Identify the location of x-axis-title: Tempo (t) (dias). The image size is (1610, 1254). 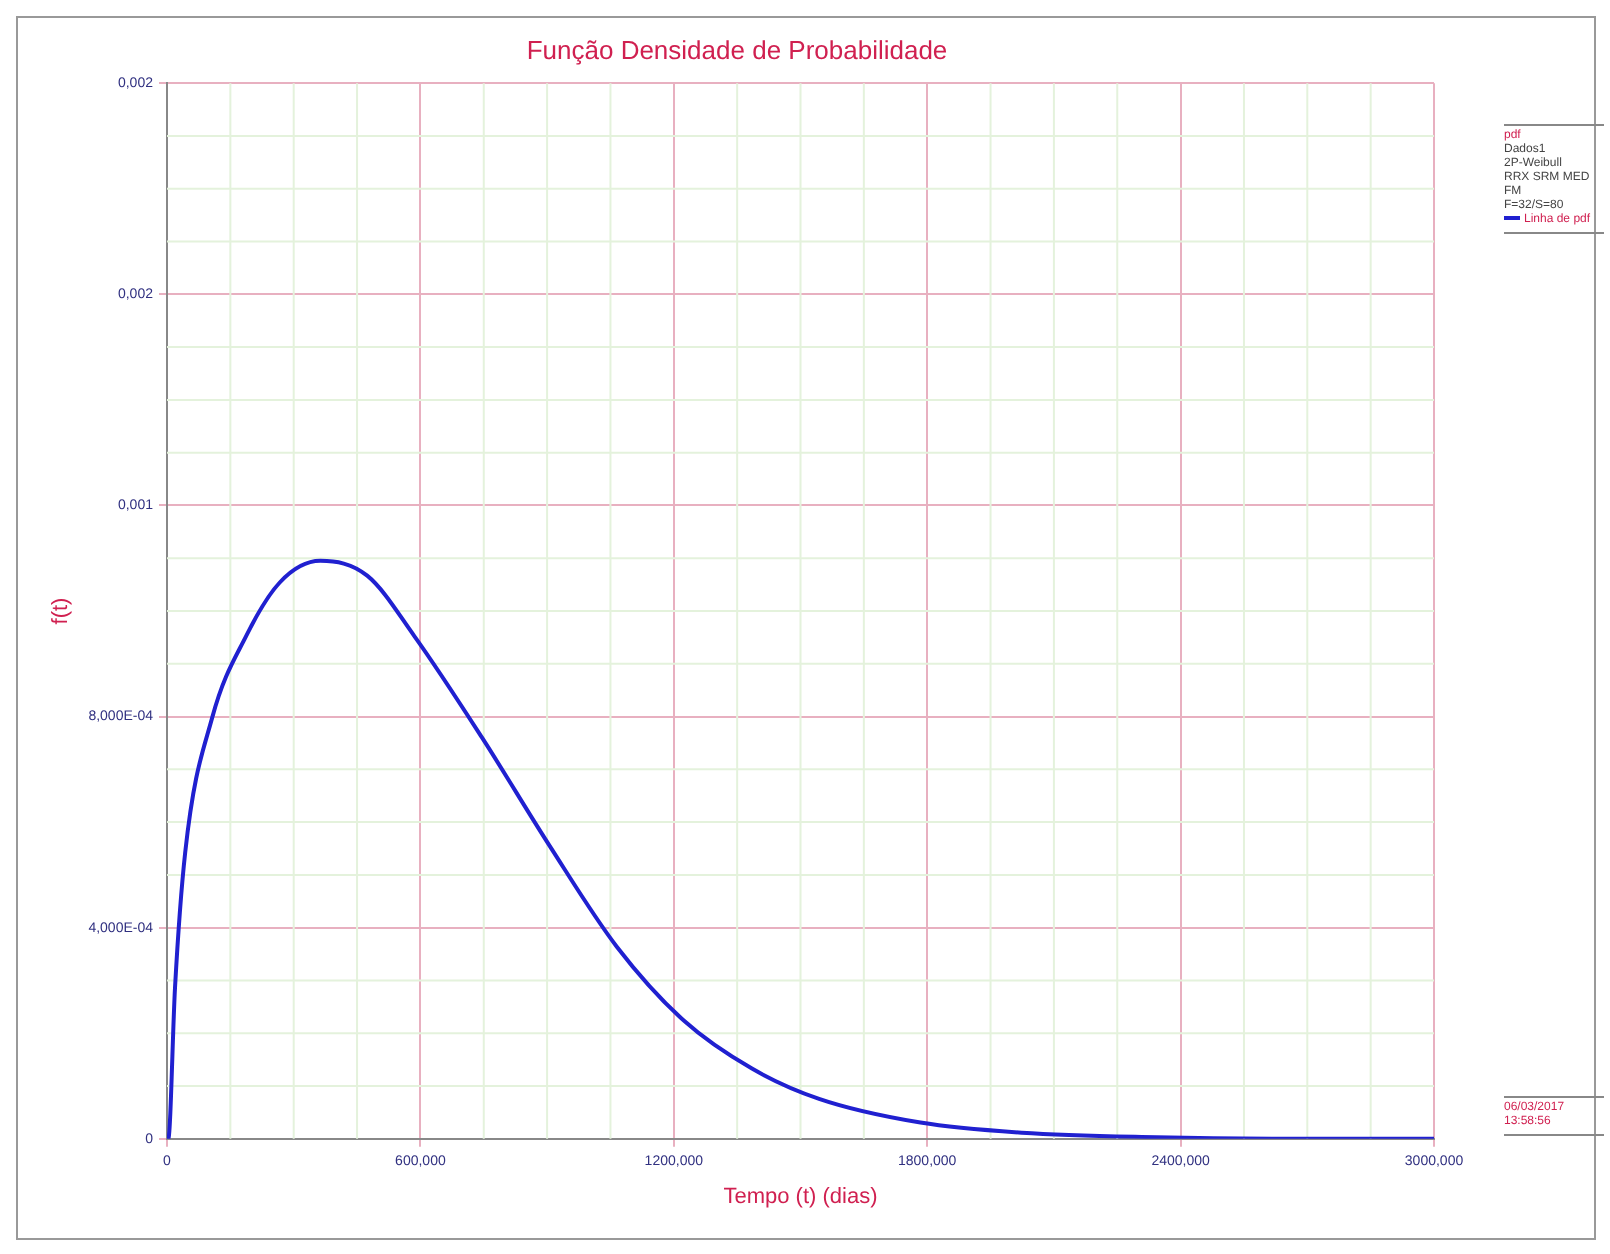
(800, 1196).